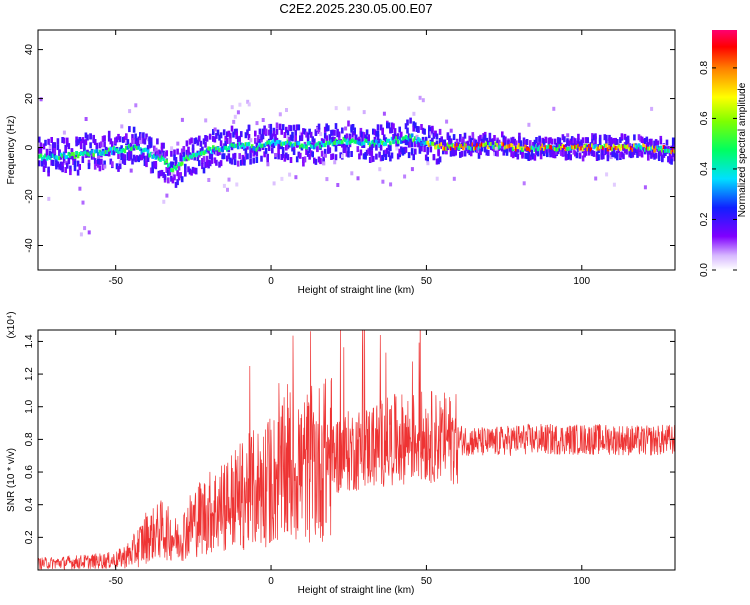 This screenshot has height=605, width=750. I want to click on spectrogram-x-tick-label: 100, so click(581, 281).